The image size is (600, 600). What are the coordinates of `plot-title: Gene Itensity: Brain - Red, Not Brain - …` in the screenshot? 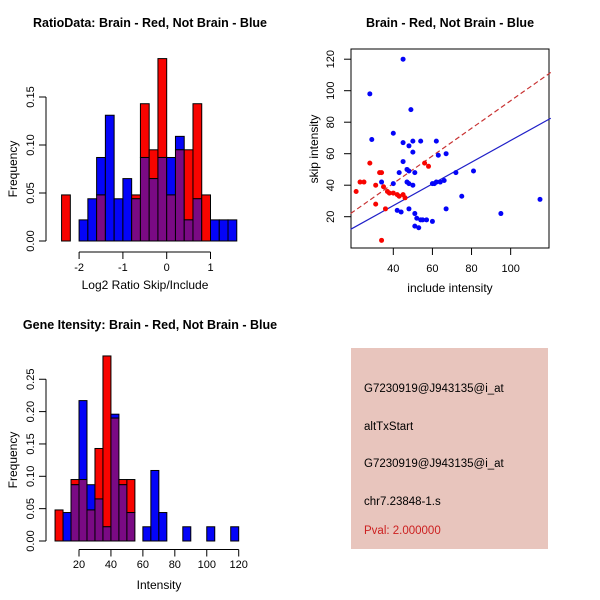 It's located at (150, 325).